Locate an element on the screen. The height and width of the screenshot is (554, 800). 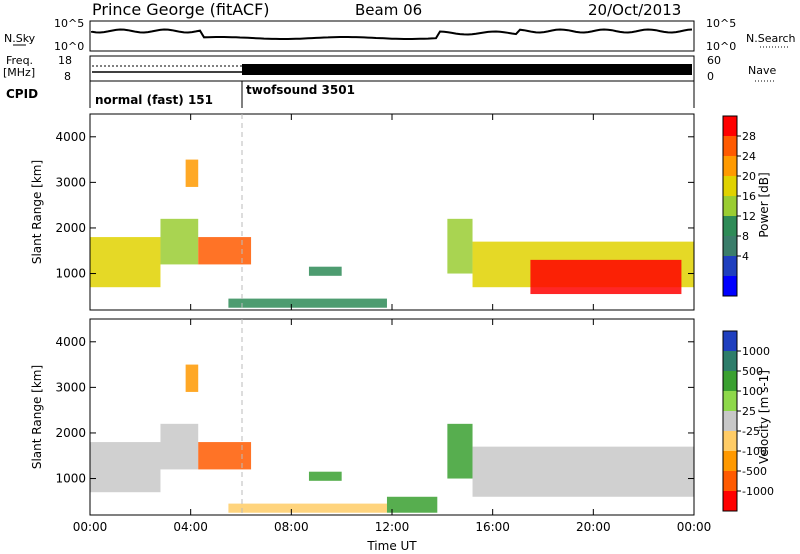
x-axis-label: Time UT is located at coordinates (391, 546).